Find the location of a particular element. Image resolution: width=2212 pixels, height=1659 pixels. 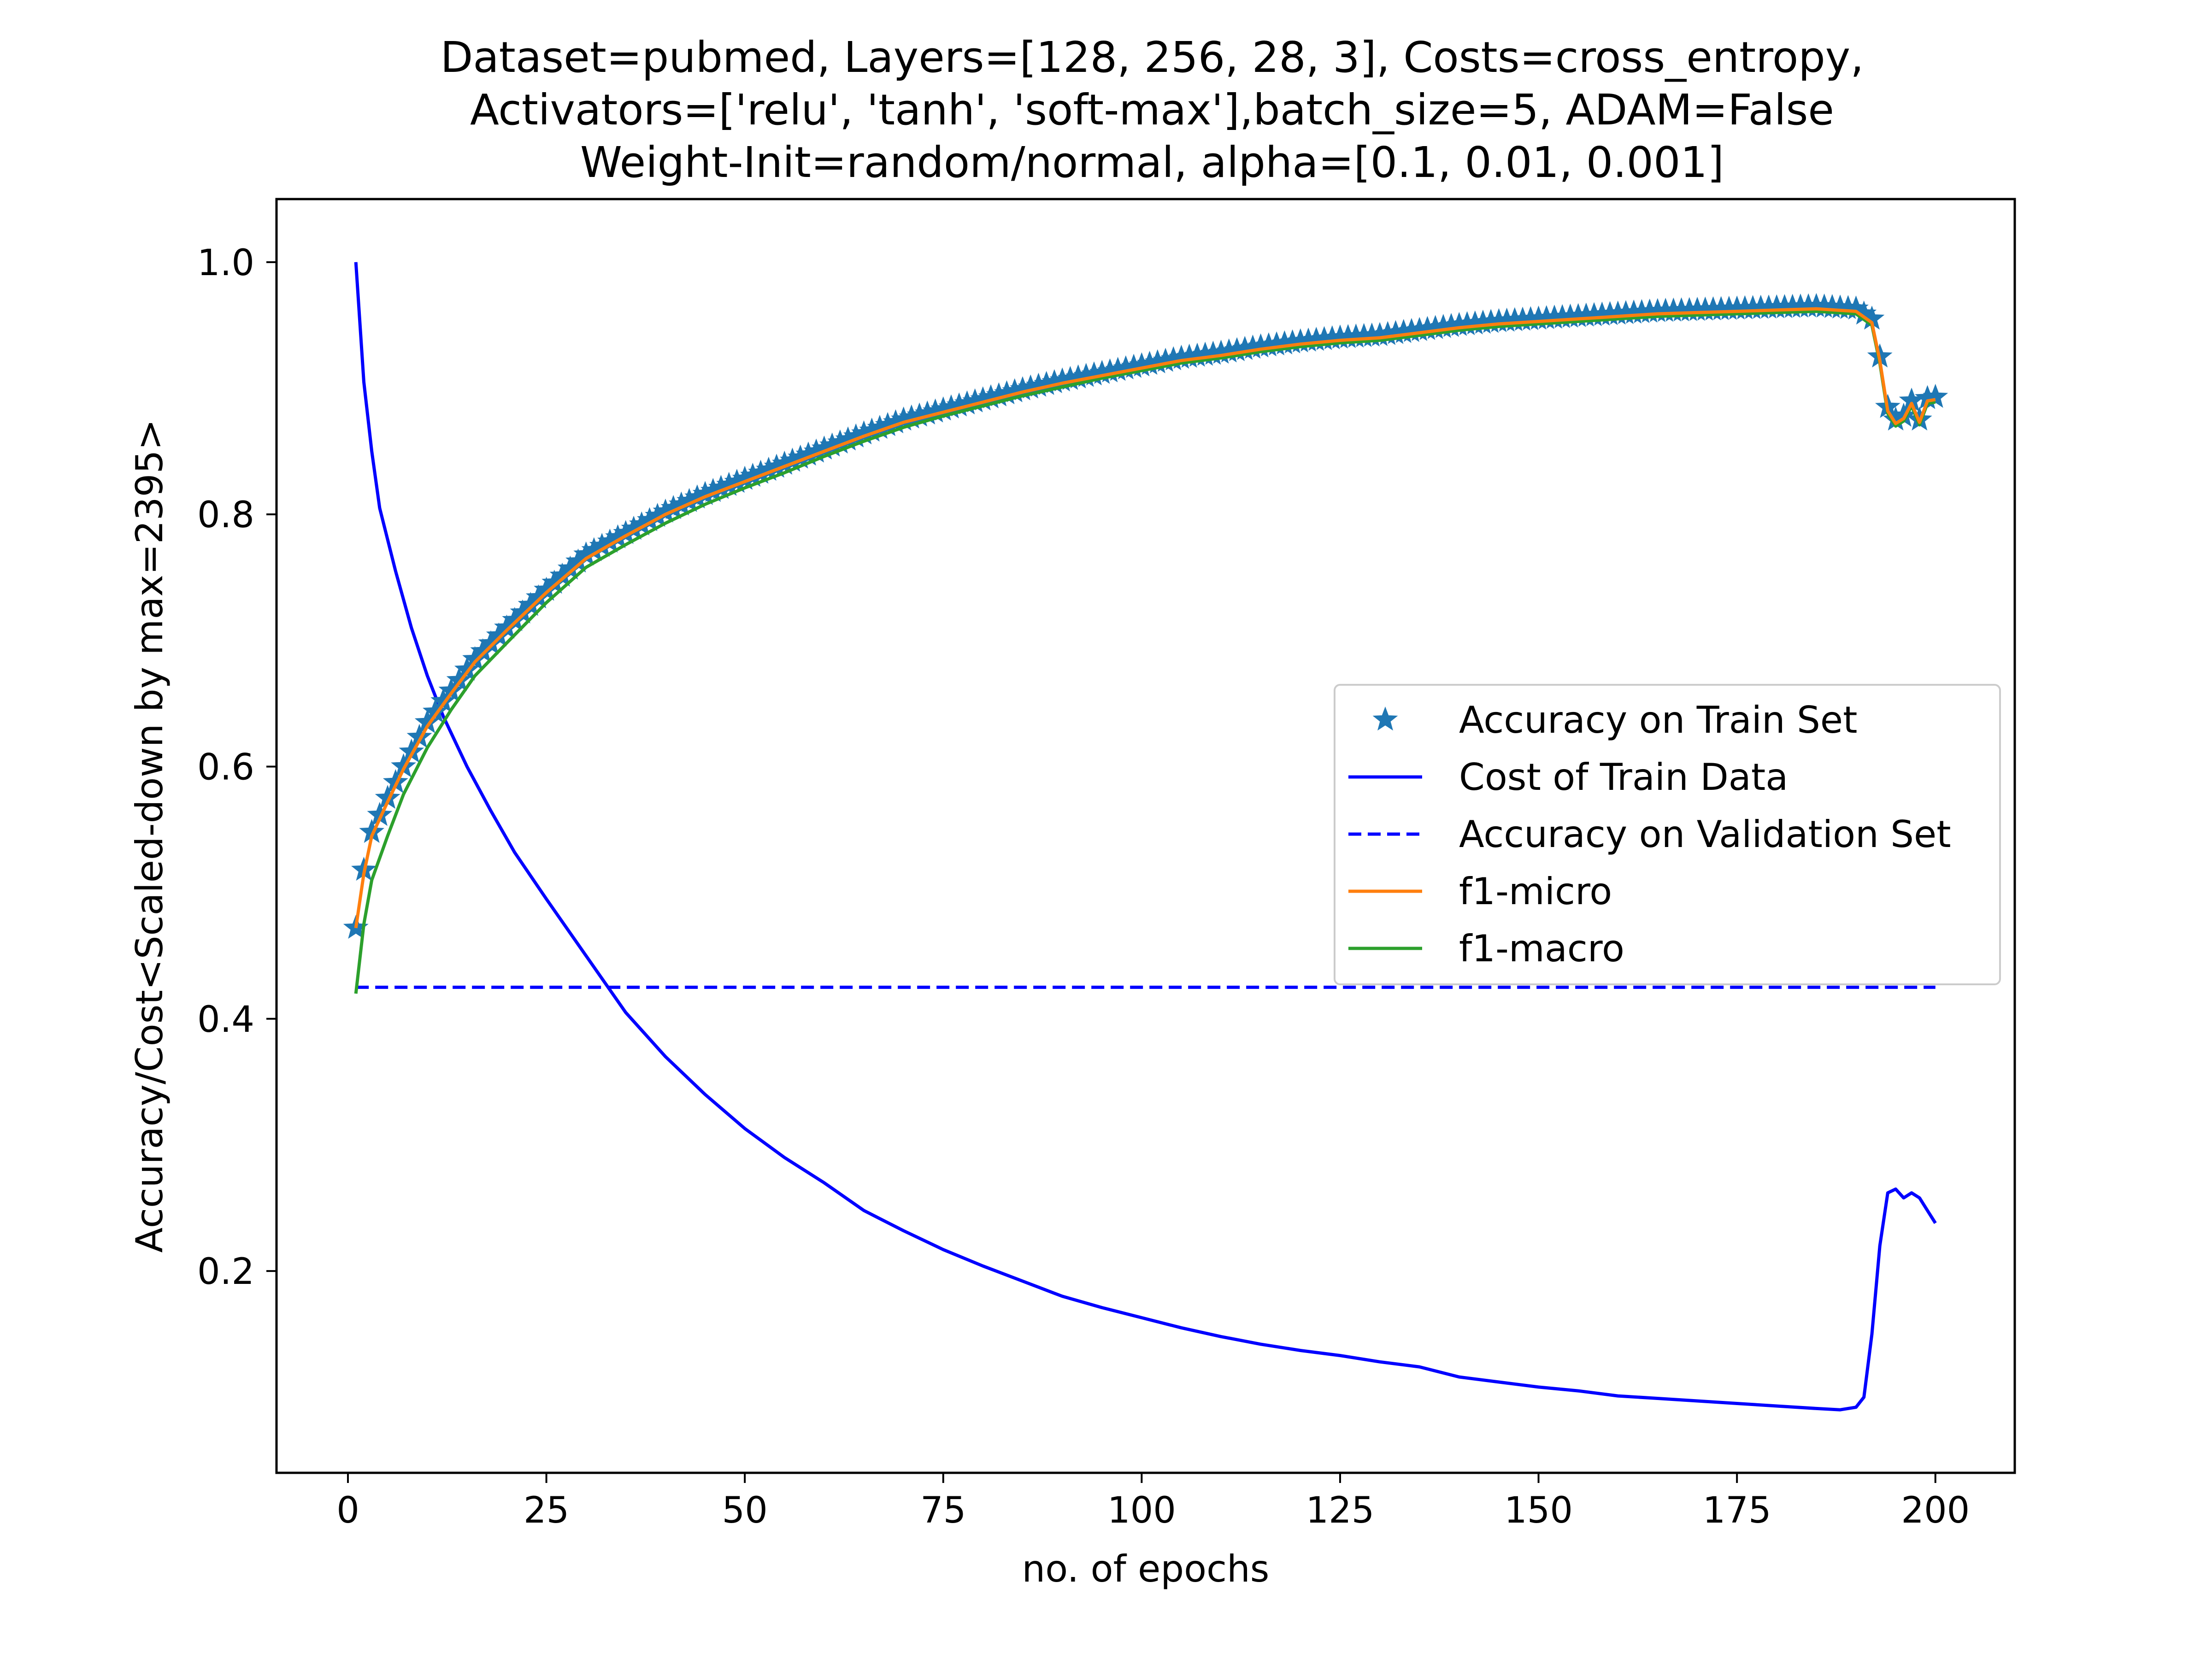

y-axis-ticks: 0.2 0.4 0.6 0.8 1.0 is located at coordinates (236, 767).